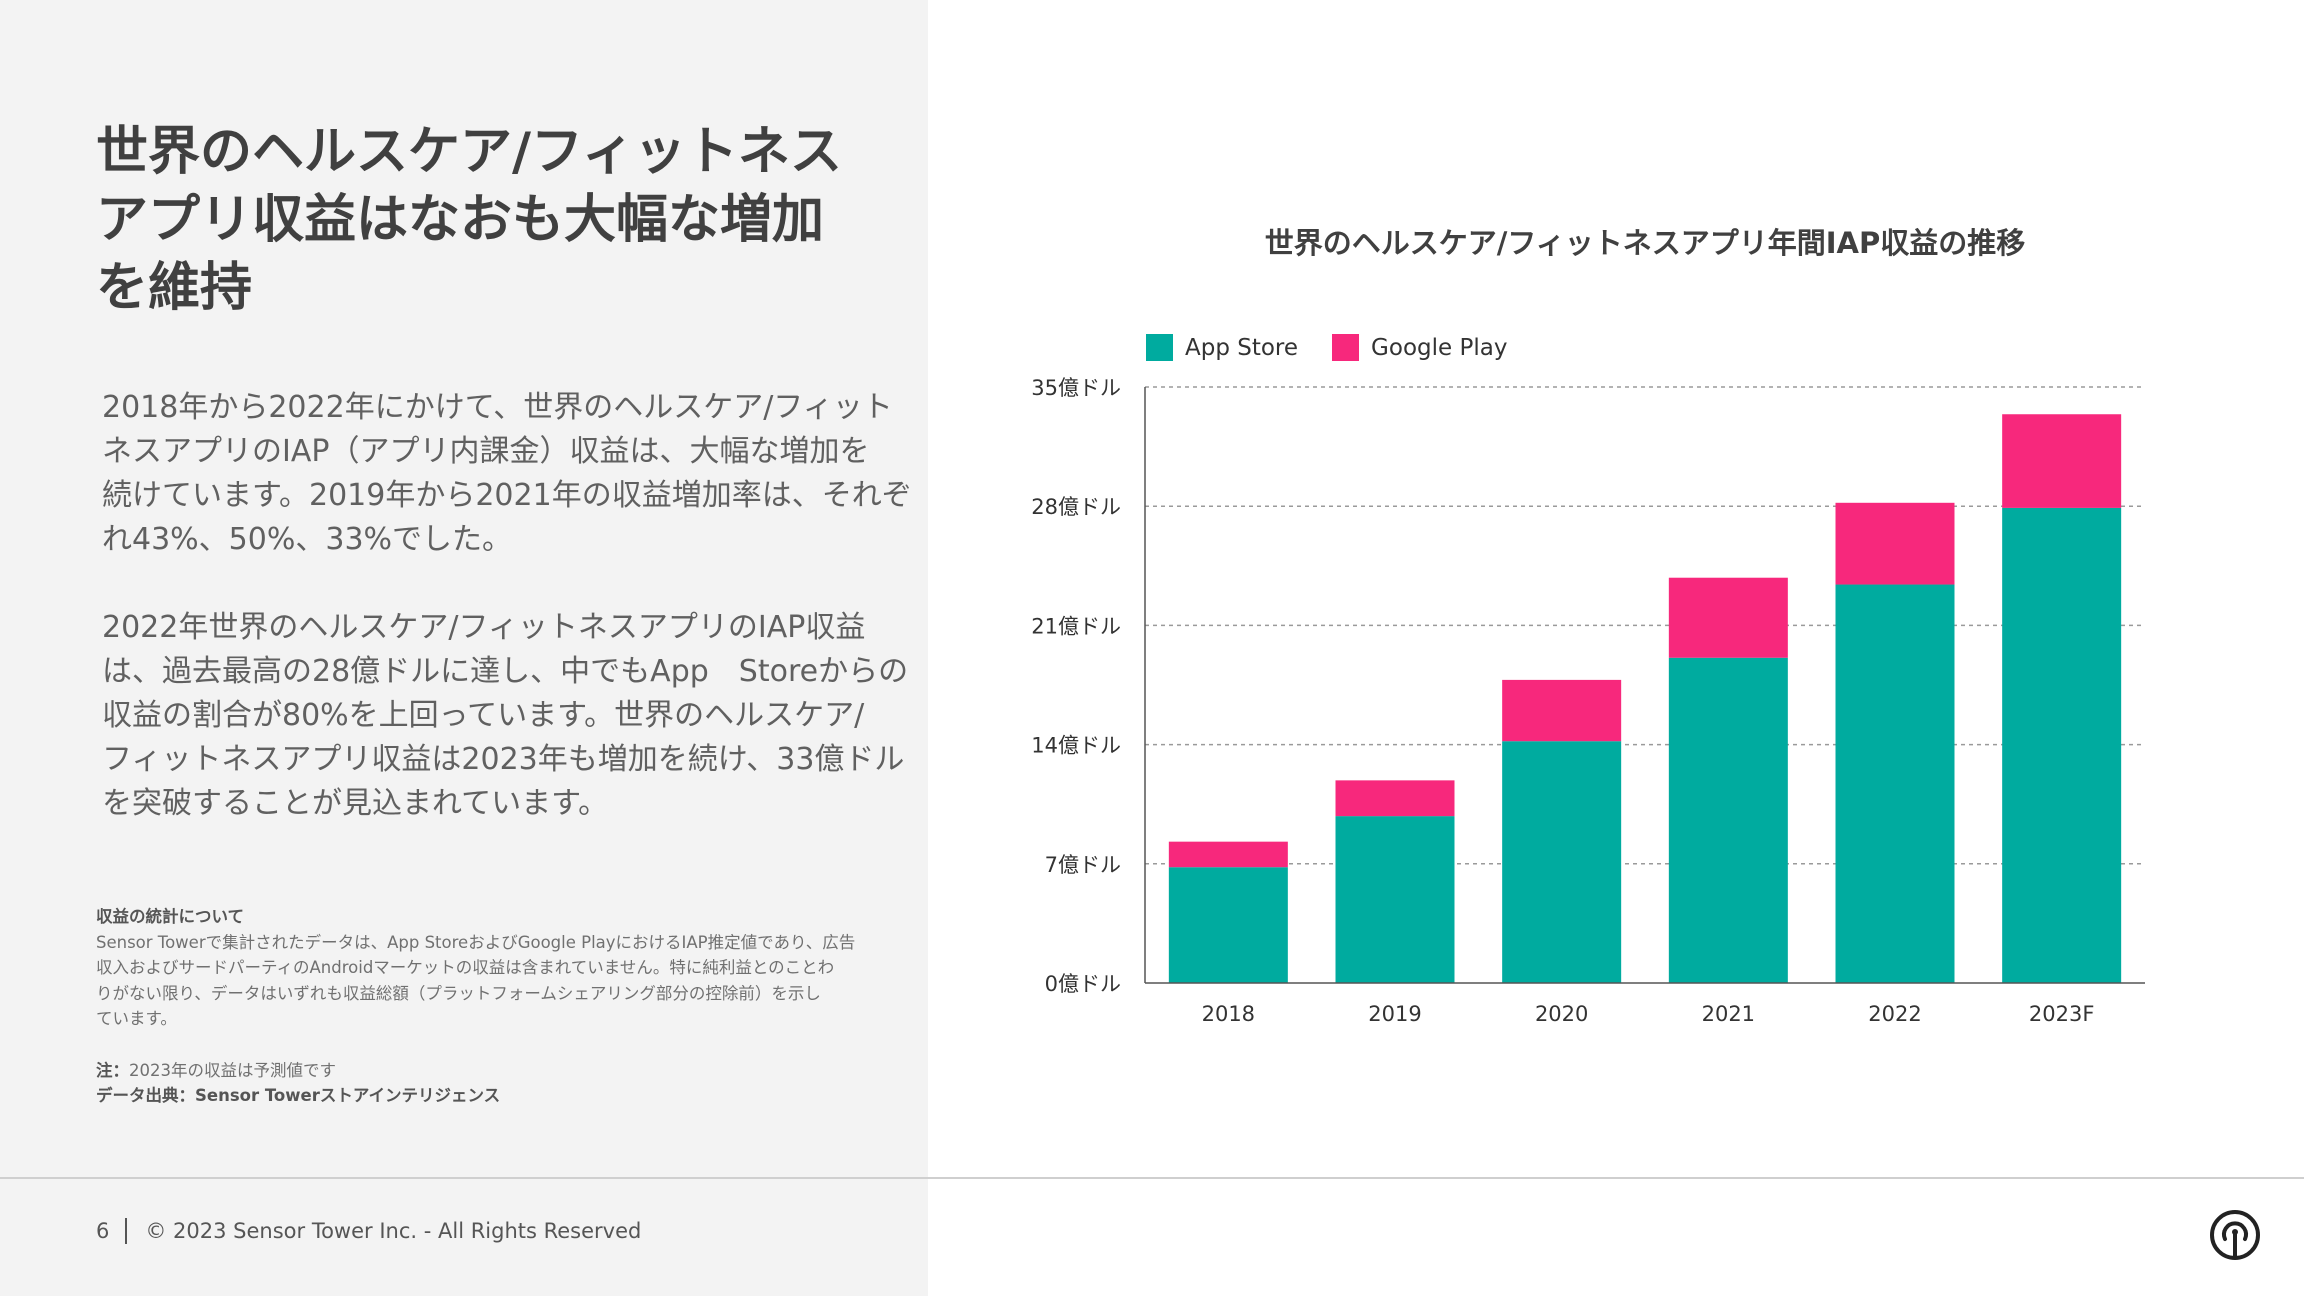 This screenshot has height=1296, width=2304. I want to click on body-line: は、過去最高の28億ドルに達し、中でもApp Storeからの, so click(505, 671).